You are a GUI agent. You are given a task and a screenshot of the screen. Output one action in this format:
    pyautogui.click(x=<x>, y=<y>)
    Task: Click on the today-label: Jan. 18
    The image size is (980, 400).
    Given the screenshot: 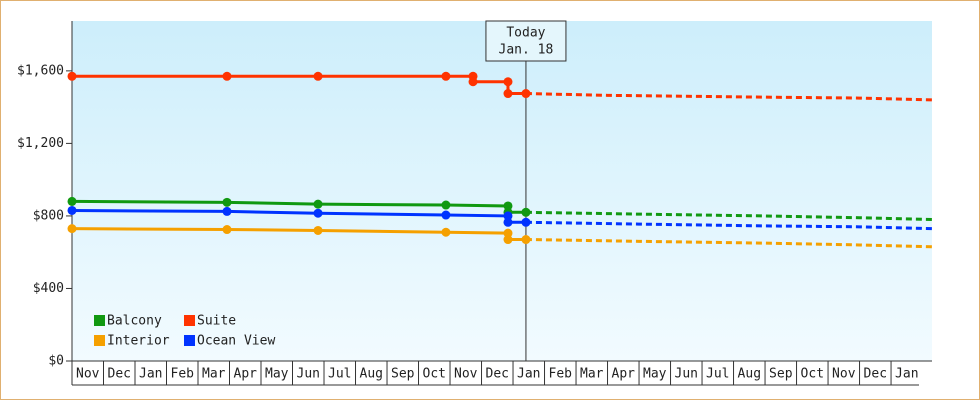 What is the action you would take?
    pyautogui.click(x=526, y=50)
    